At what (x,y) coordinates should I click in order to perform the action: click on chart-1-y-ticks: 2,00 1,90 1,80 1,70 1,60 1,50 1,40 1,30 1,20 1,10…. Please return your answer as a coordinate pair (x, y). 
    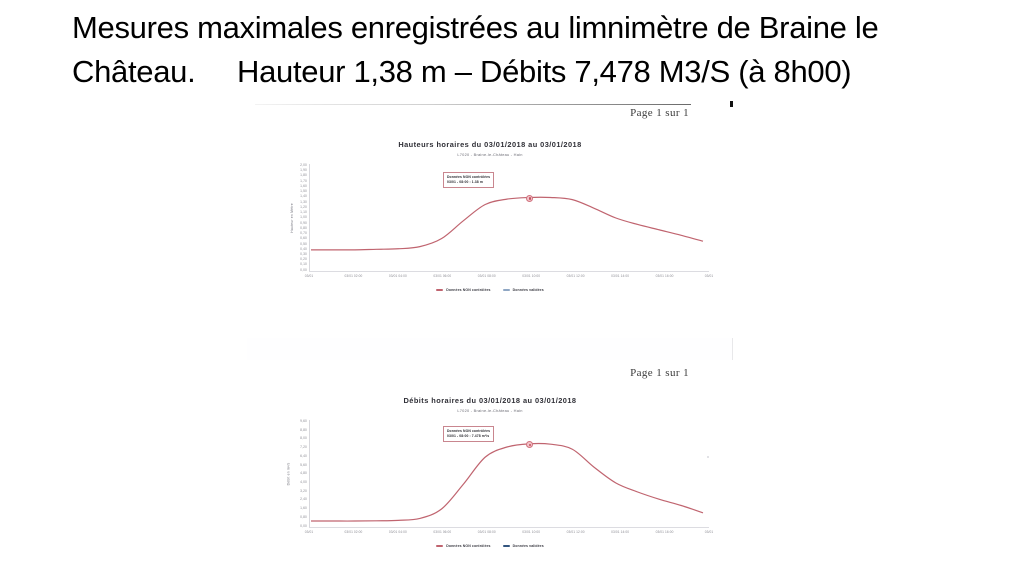
    Looking at the image, I should click on (296, 217).